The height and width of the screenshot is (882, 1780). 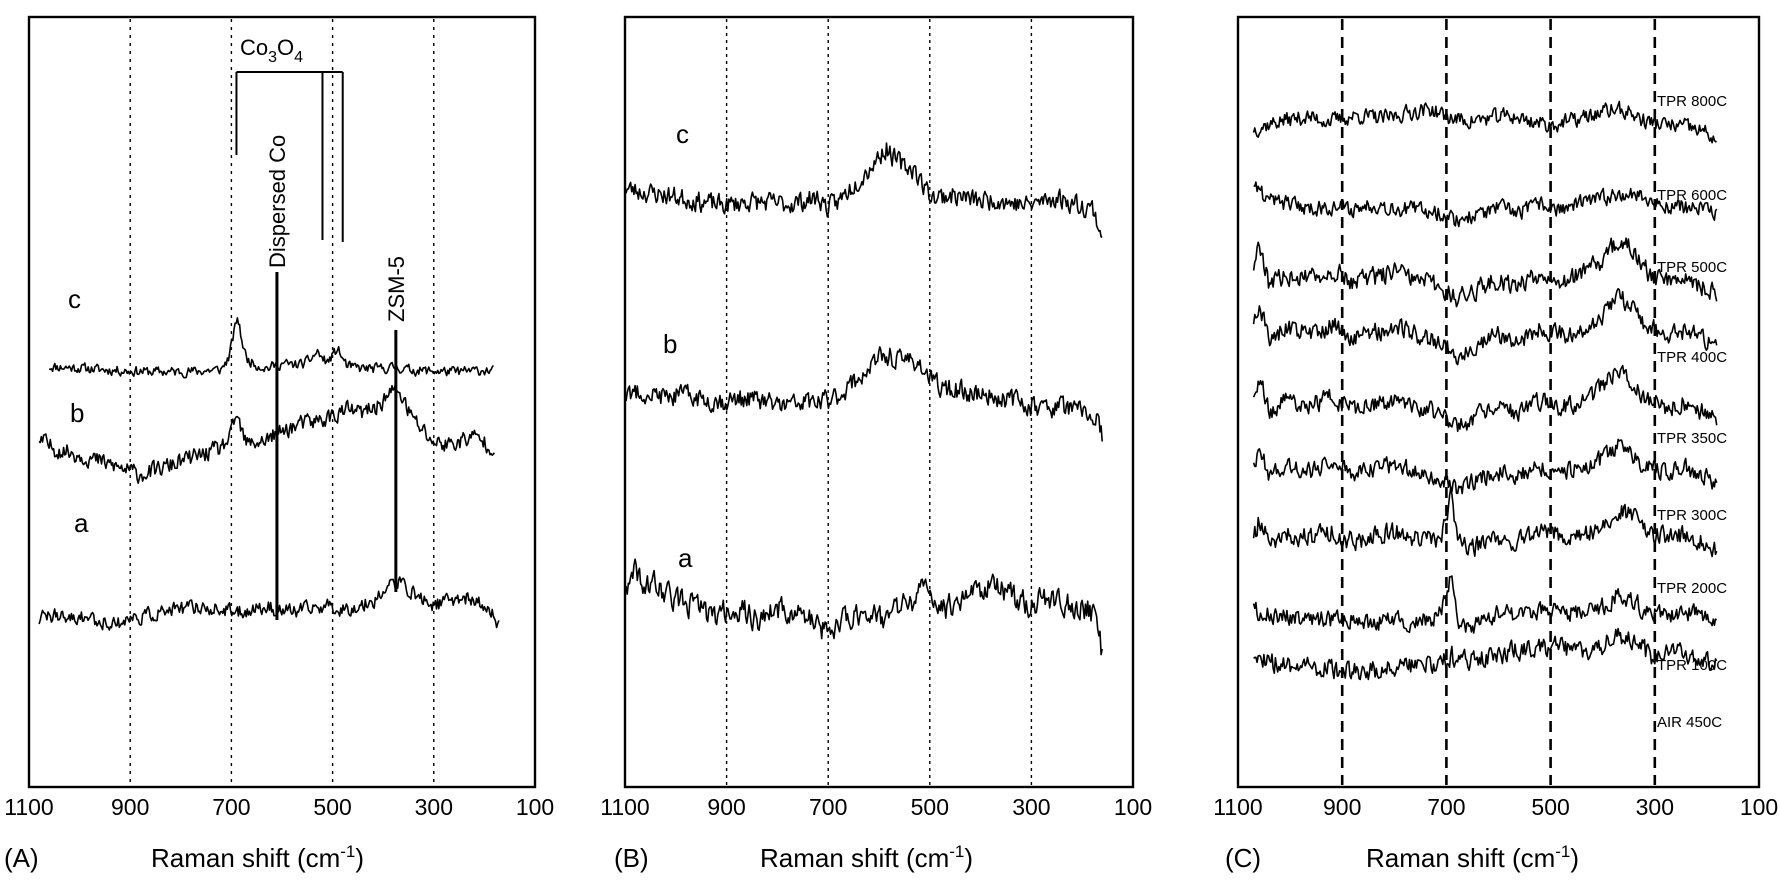 I want to click on dispersed-co-label: Dispersed Co, so click(x=277, y=201).